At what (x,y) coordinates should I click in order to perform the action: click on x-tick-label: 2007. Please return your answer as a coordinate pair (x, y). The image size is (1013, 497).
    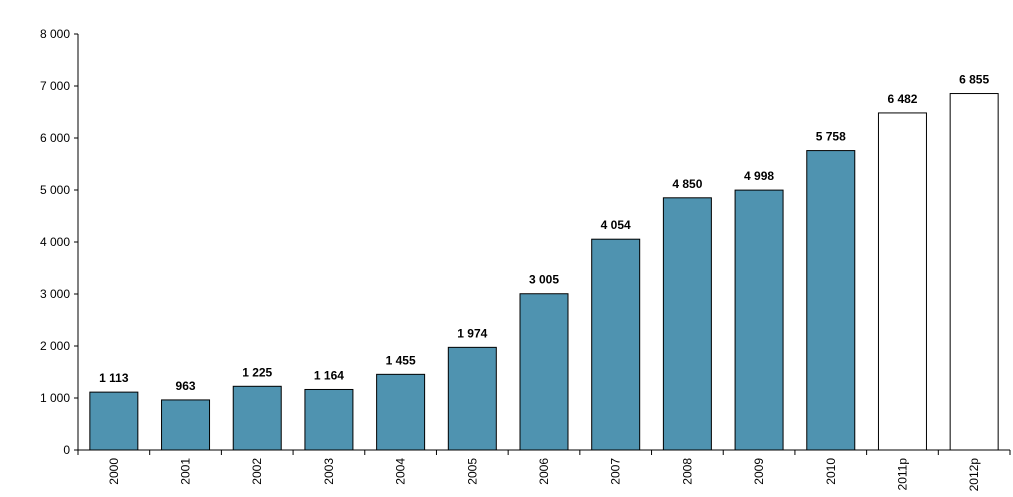
    Looking at the image, I should click on (616, 471).